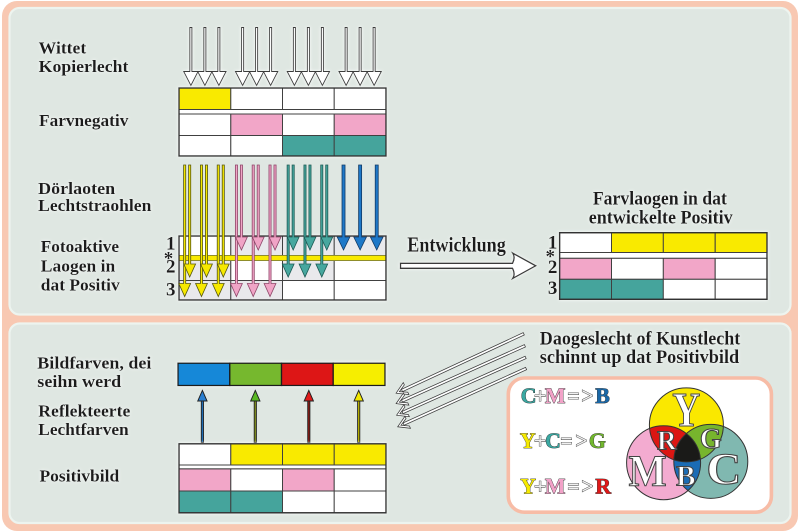  What do you see at coordinates (84, 410) in the screenshot?
I see `svg-text: Reflekteerte` at bounding box center [84, 410].